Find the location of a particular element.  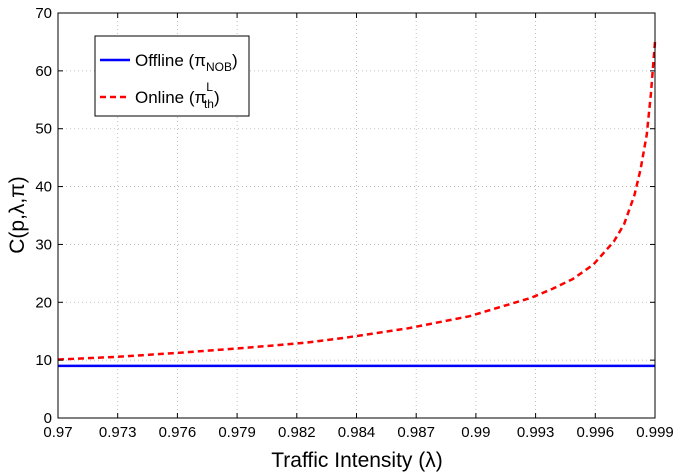

x-tick-label: 0.982 is located at coordinates (297, 432).